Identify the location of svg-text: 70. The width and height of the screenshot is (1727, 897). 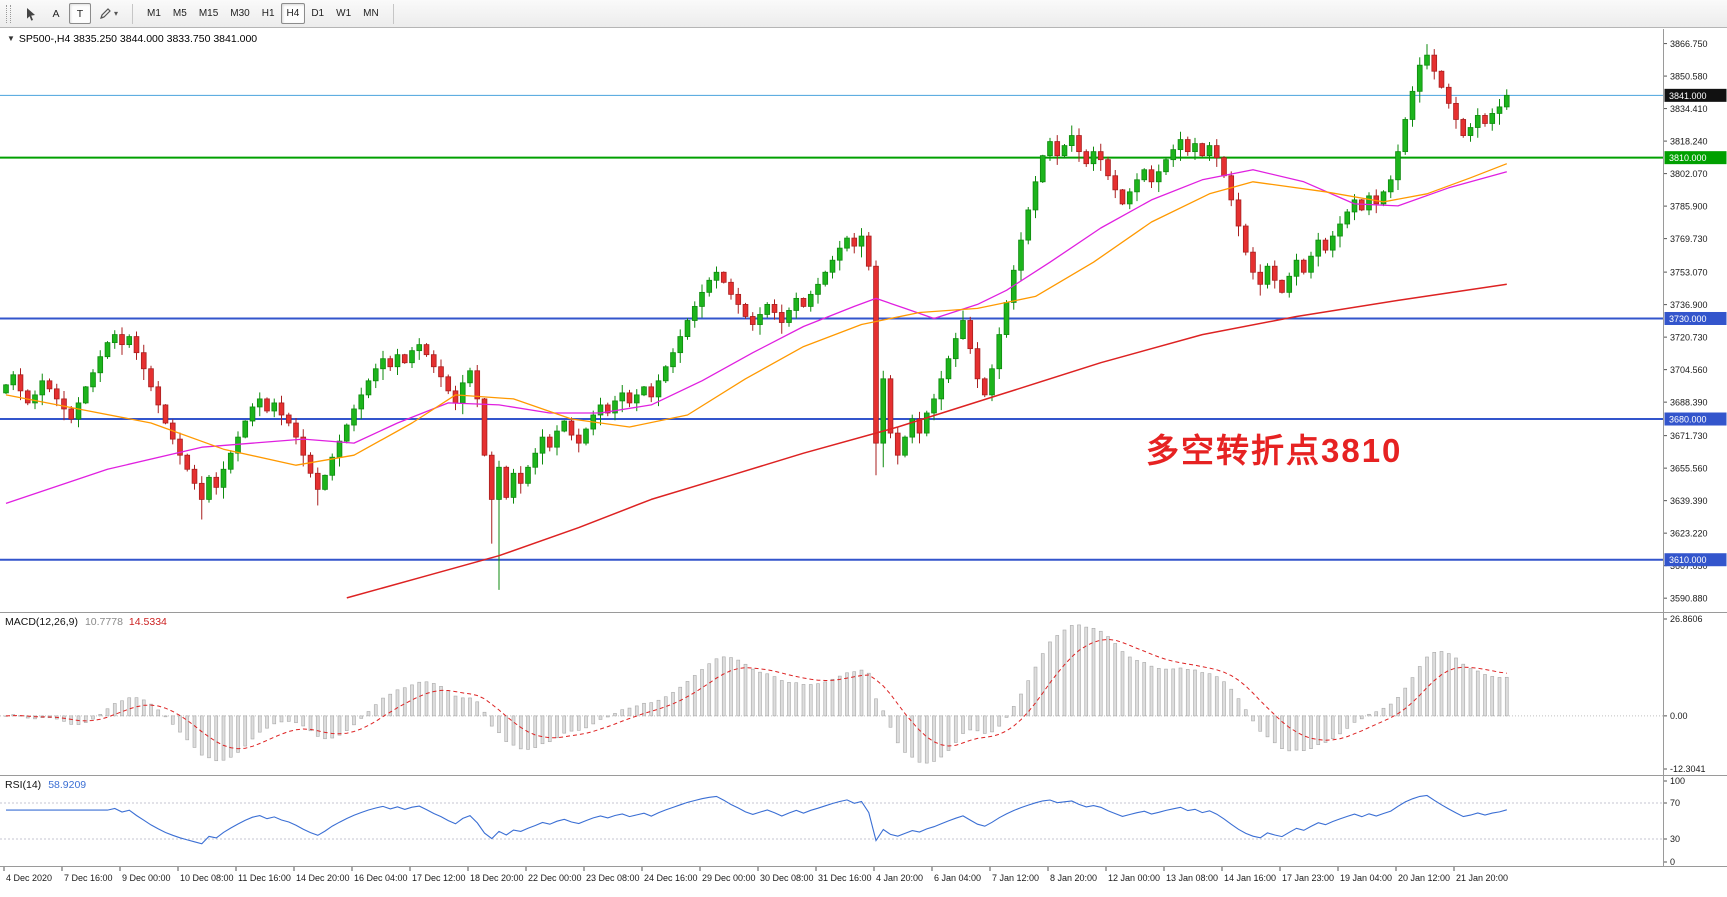
(1675, 803).